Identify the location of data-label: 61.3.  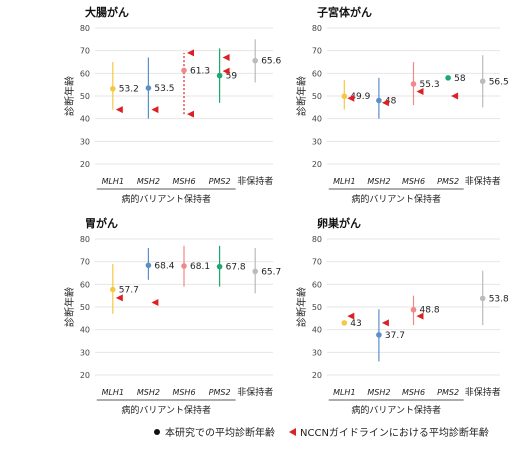
(200, 71).